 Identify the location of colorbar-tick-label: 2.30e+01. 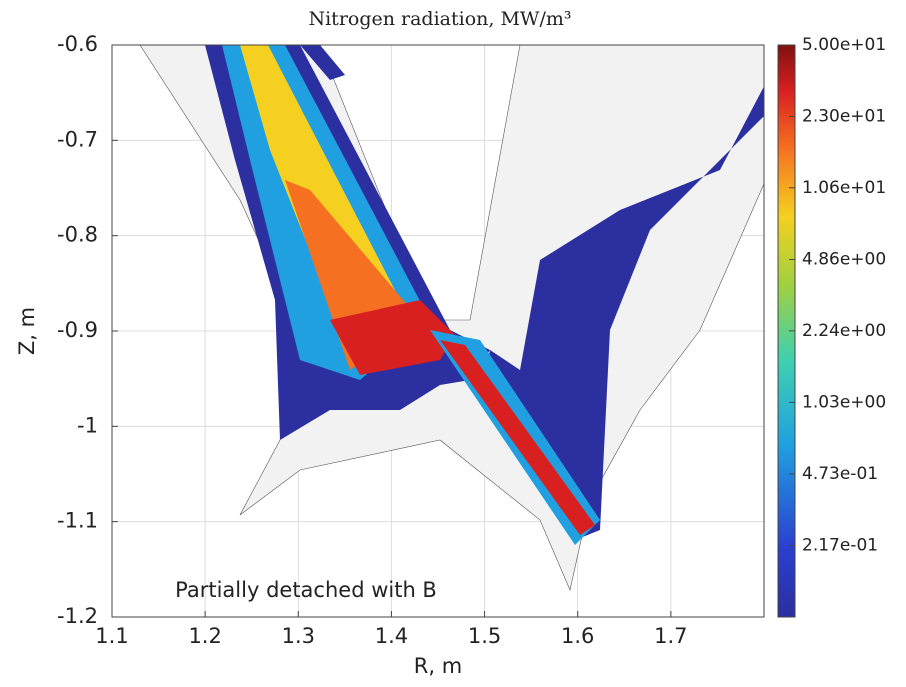
(844, 116).